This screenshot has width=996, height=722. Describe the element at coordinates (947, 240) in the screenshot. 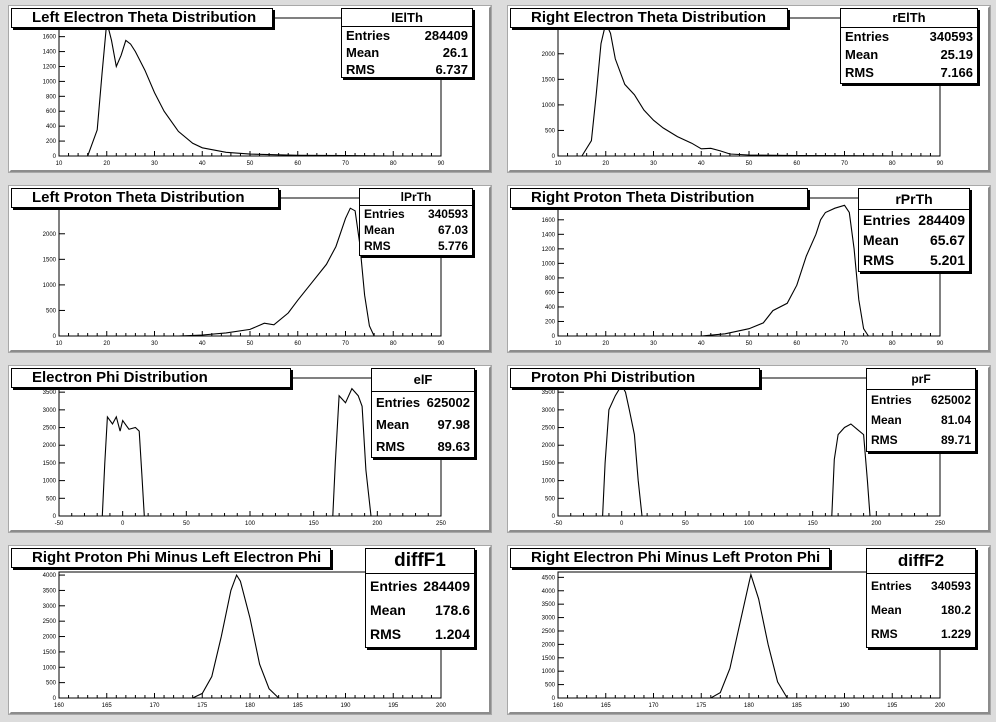

I see `stats-value-mean: 65.67` at that location.